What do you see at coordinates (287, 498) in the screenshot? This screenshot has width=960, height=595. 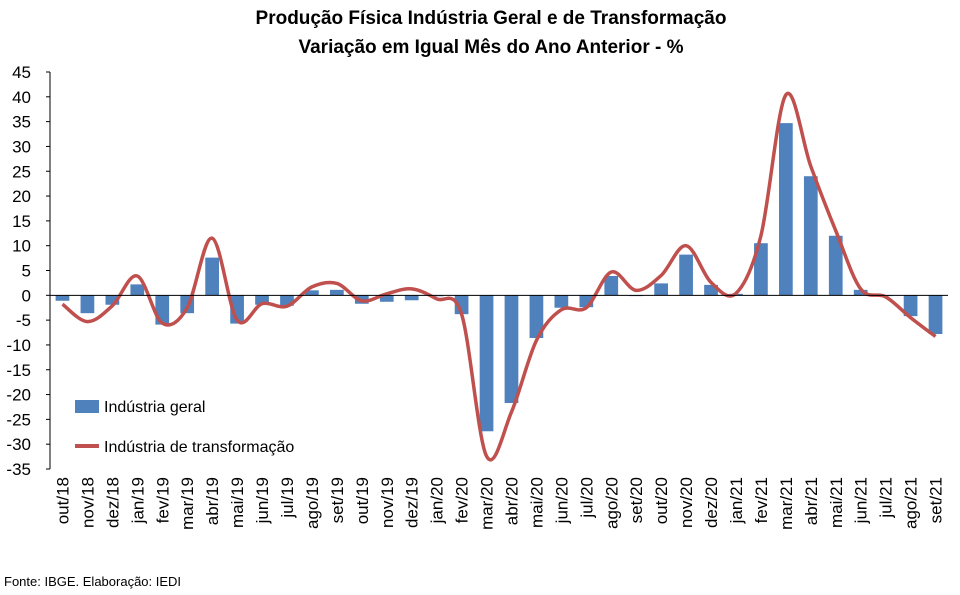 I see `x-tick-label: jul/19` at bounding box center [287, 498].